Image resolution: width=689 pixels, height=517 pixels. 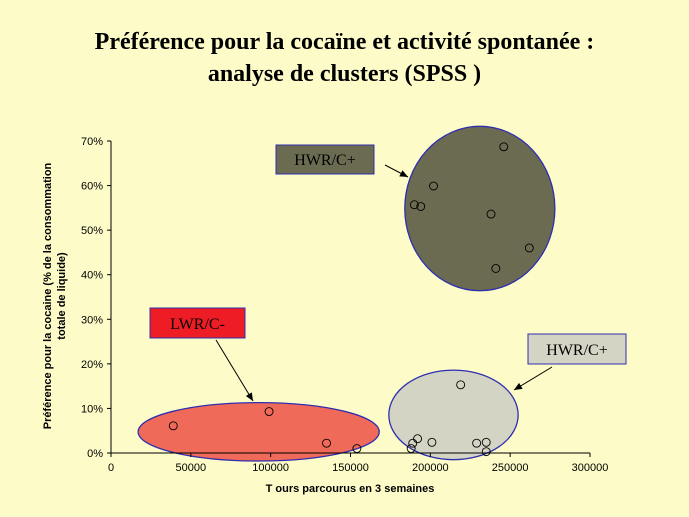 I want to click on y-tick-label: 0%, so click(x=95, y=454).